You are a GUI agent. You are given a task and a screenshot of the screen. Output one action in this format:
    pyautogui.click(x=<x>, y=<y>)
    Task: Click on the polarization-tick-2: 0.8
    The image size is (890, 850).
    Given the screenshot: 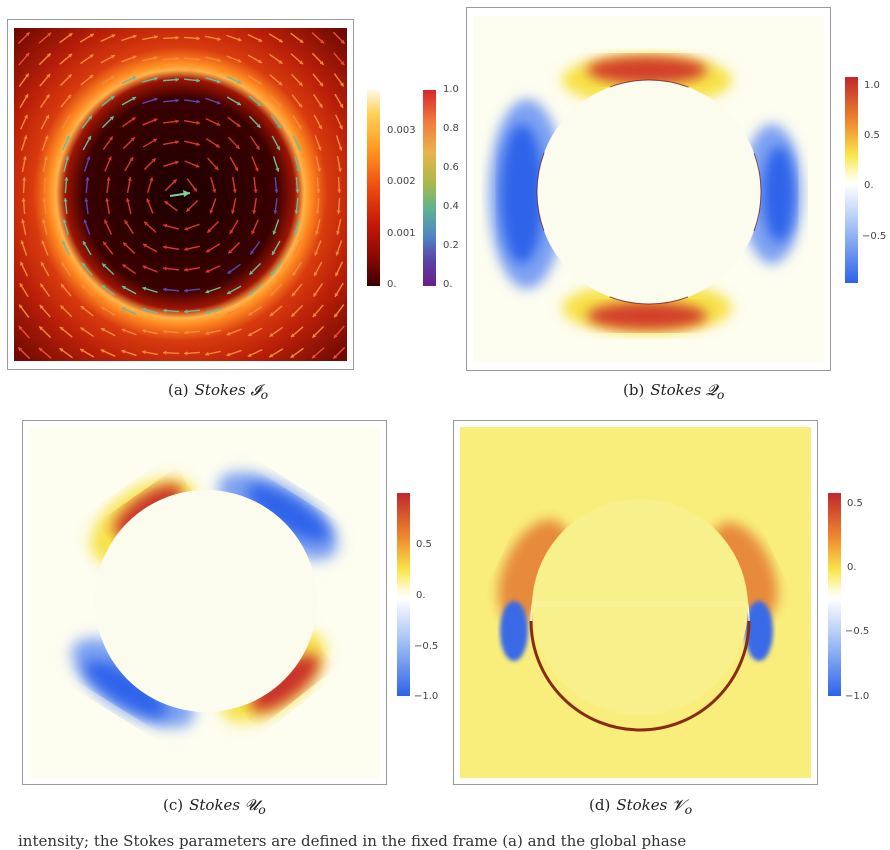 What is the action you would take?
    pyautogui.click(x=451, y=128)
    